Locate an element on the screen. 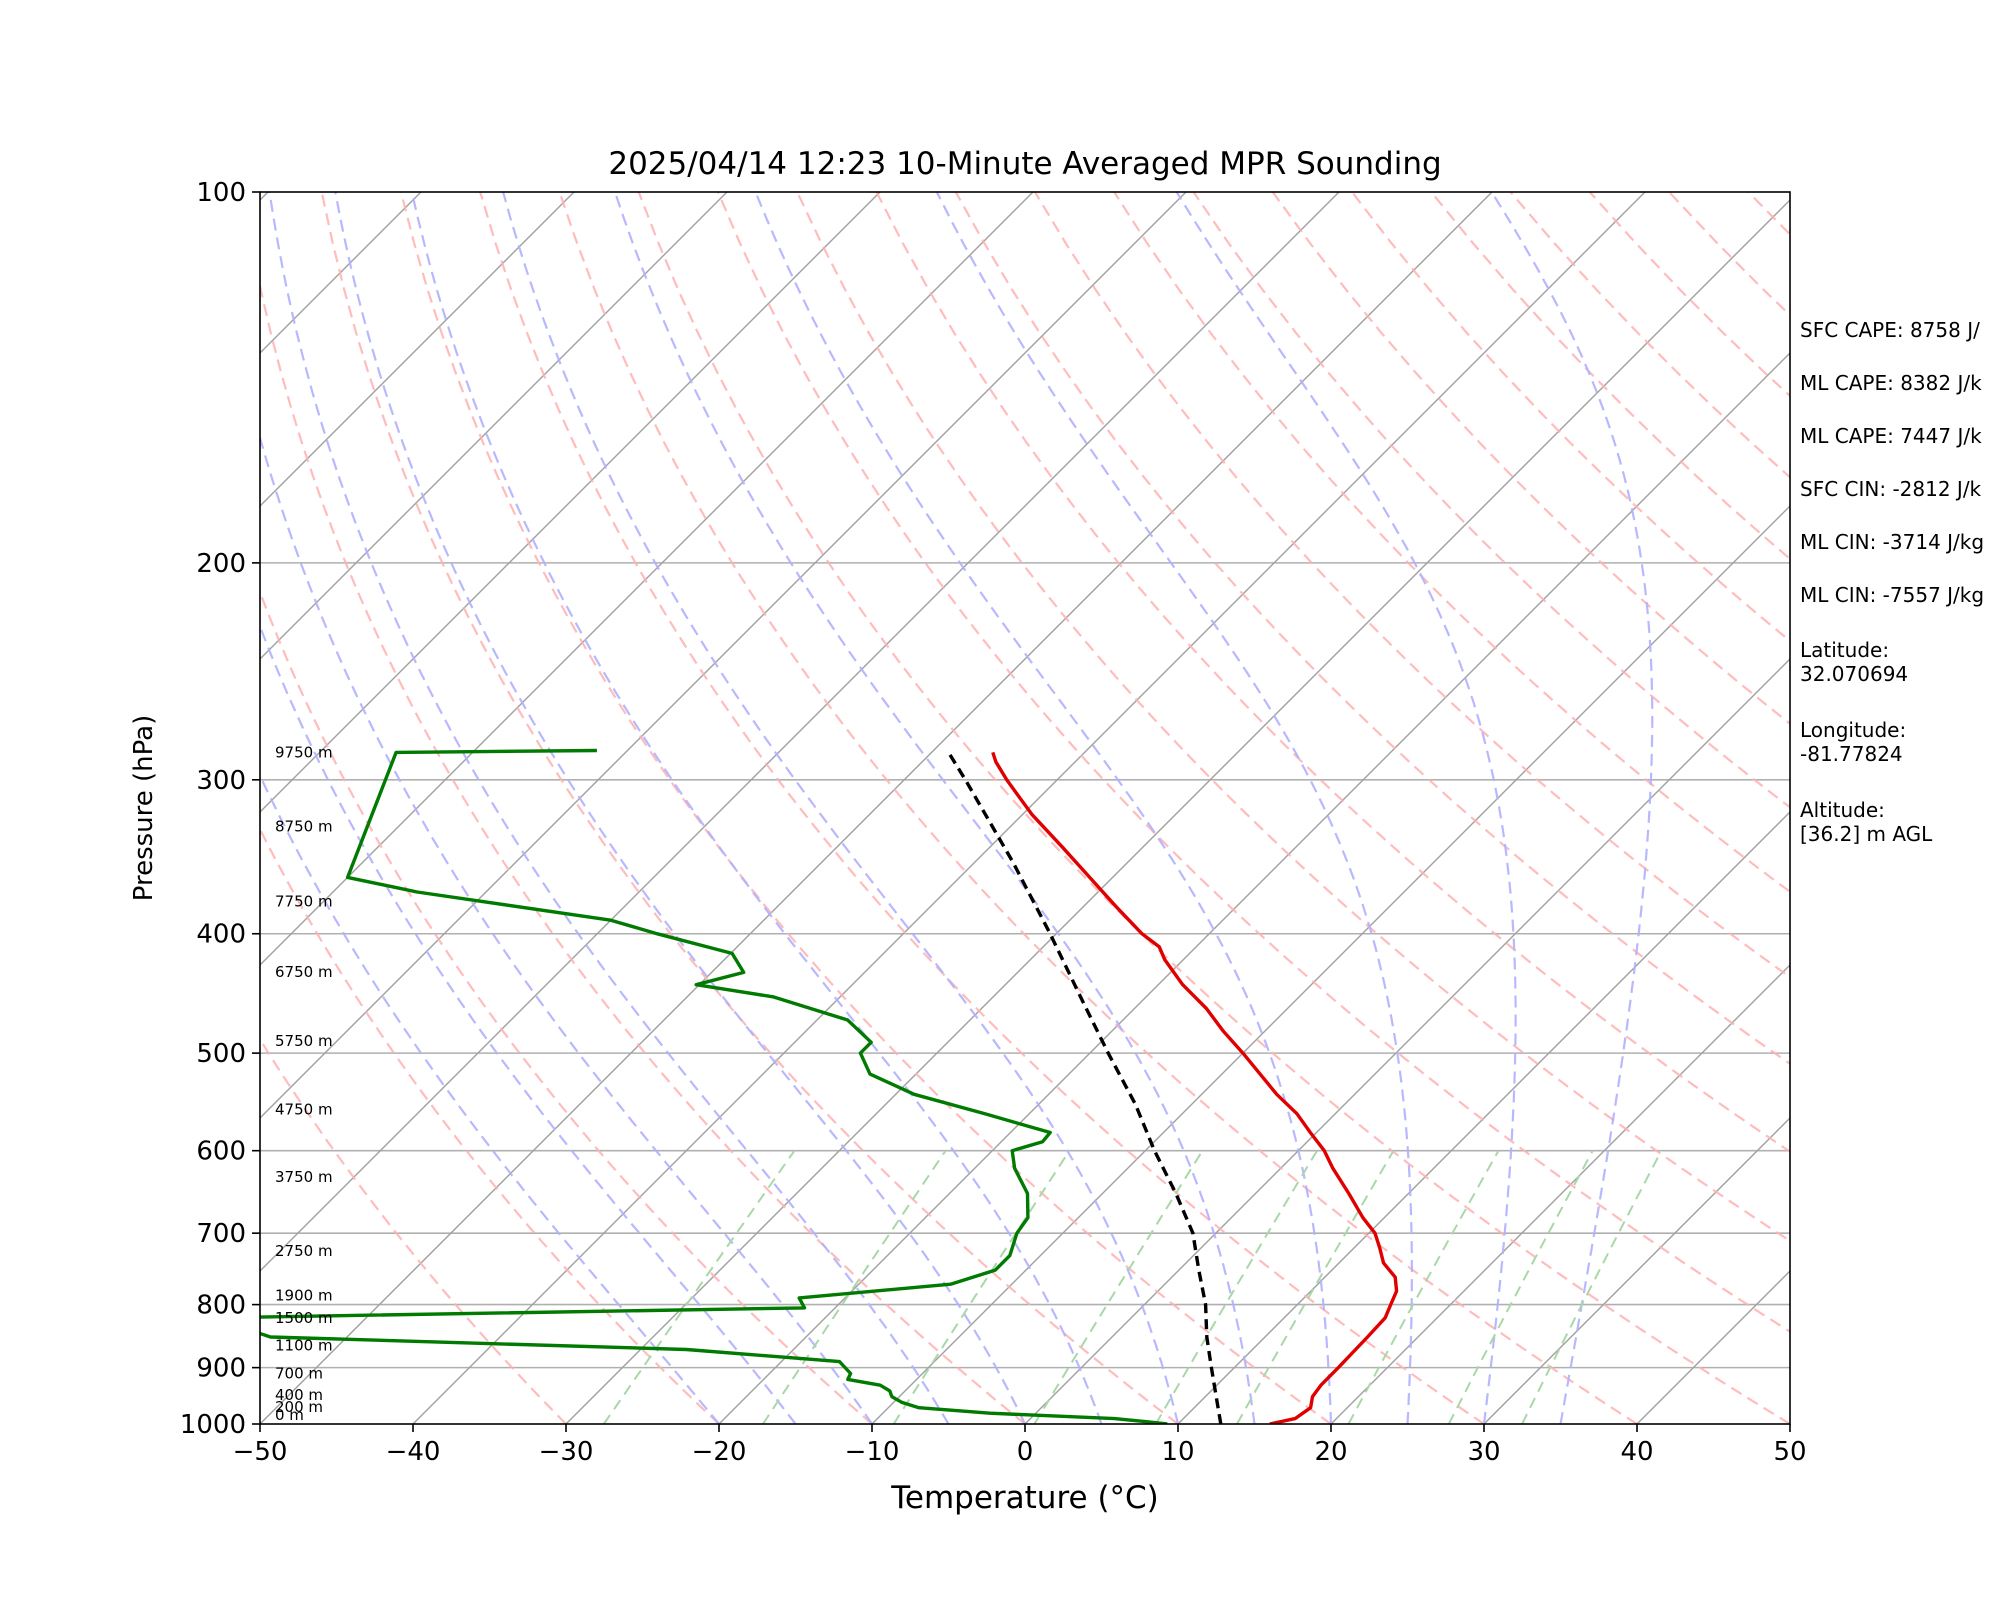 This screenshot has height=1600, width=2000. y-tick-label: 200 is located at coordinates (221, 564).